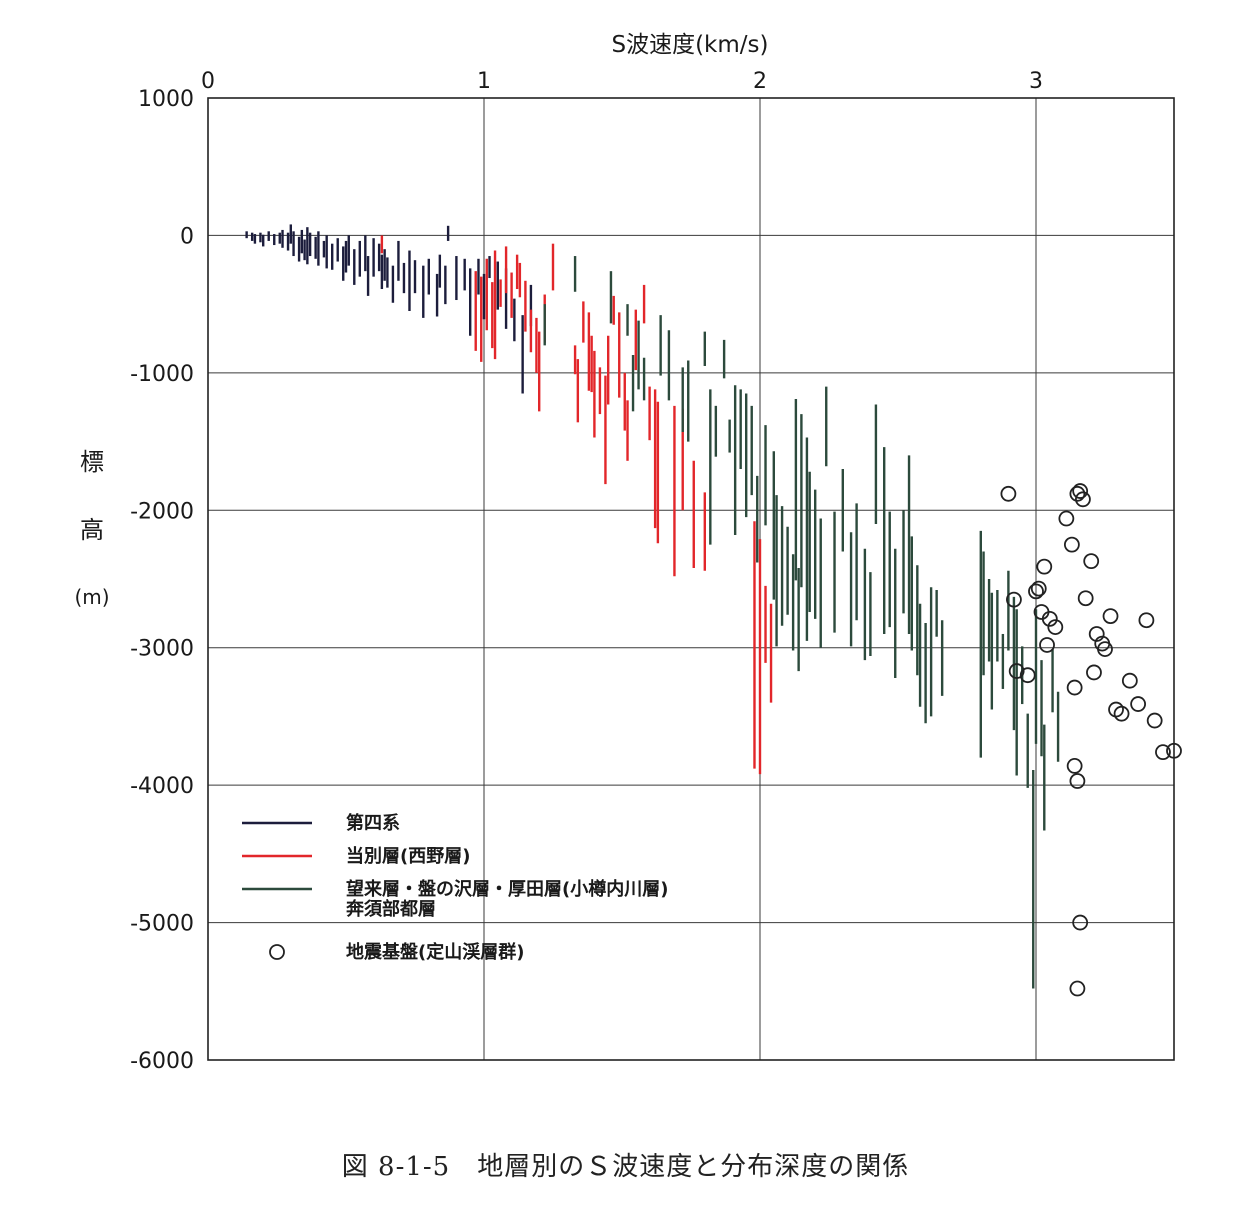 The height and width of the screenshot is (1228, 1251). Describe the element at coordinates (435, 952) in the screenshot. I see `legend-label-basement: 地震基盤(定山渓層群)` at that location.